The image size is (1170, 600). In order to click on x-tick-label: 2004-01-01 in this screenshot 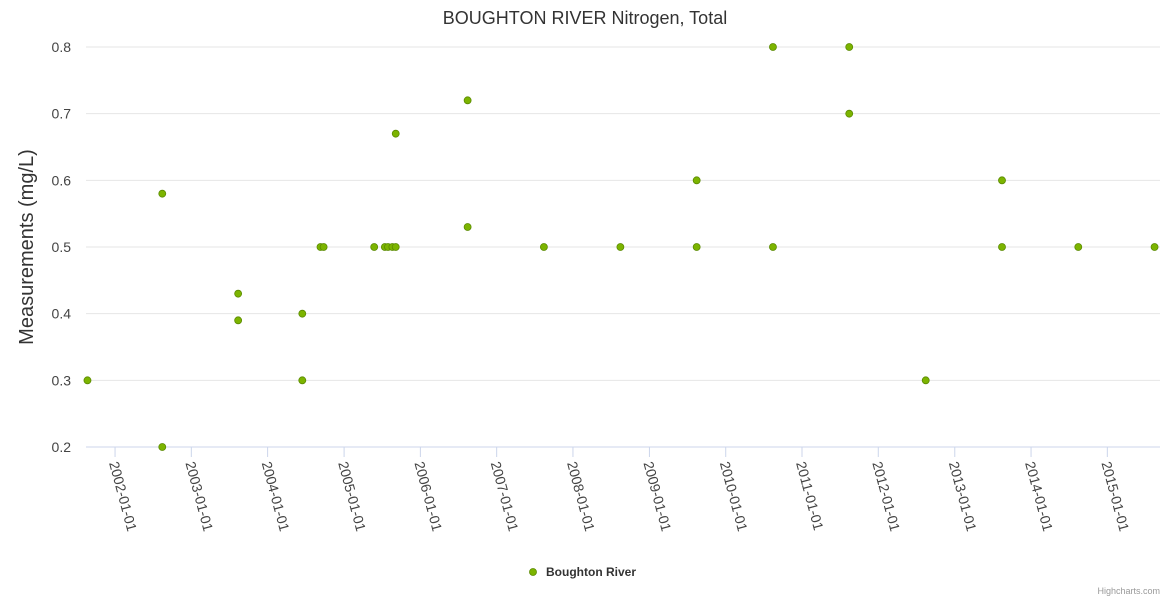, I will do `click(276, 497)`.